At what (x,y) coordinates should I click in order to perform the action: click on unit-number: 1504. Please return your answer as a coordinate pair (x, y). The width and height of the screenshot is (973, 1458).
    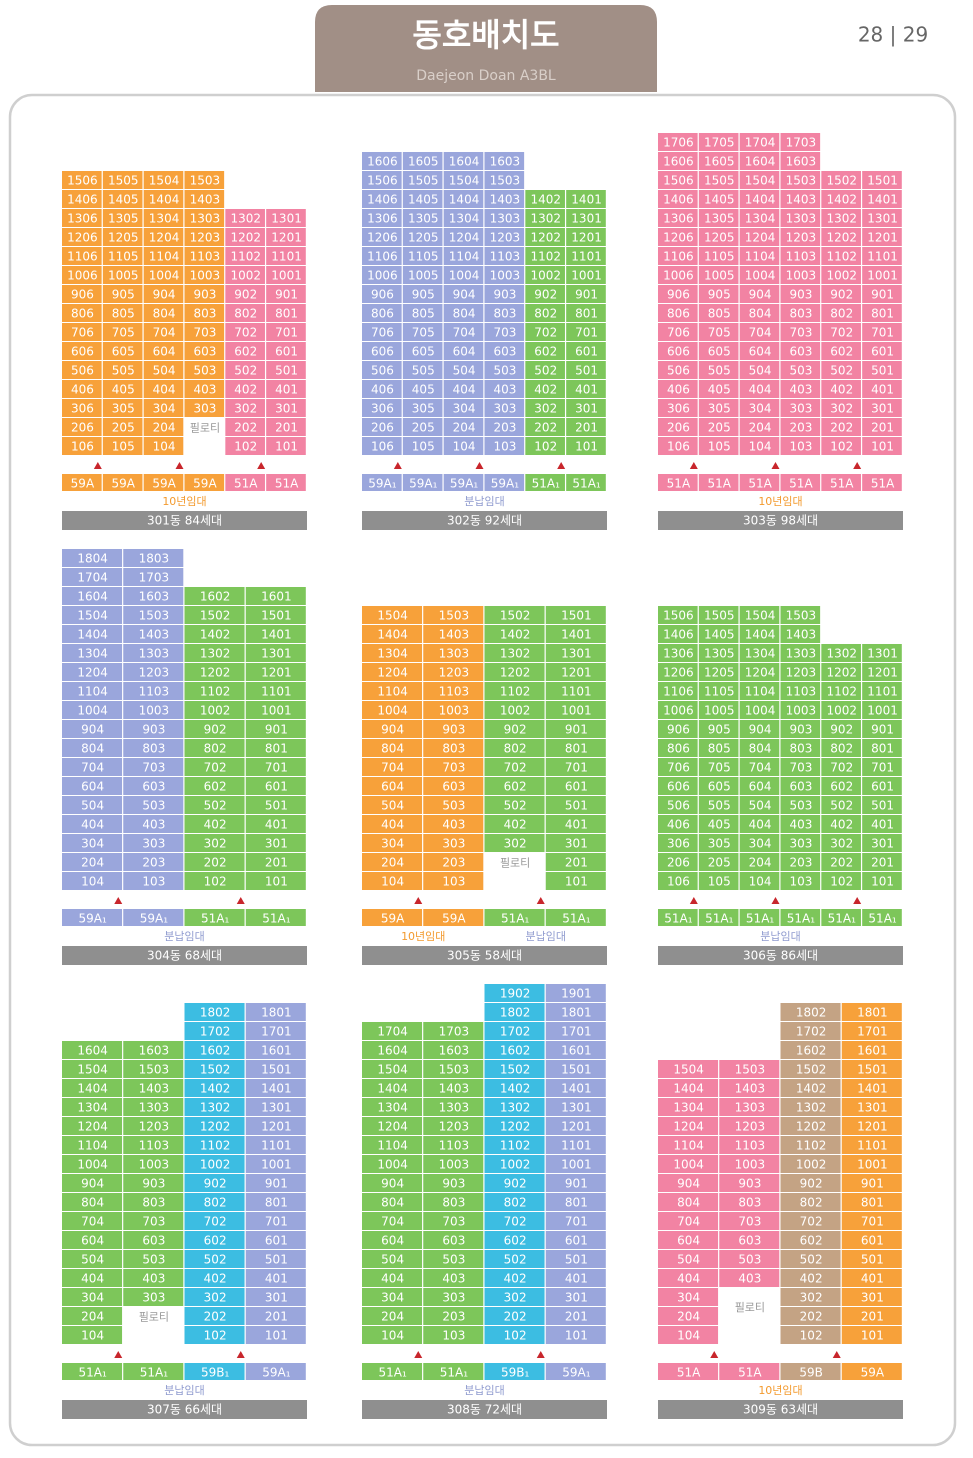
    Looking at the image, I should click on (392, 1070).